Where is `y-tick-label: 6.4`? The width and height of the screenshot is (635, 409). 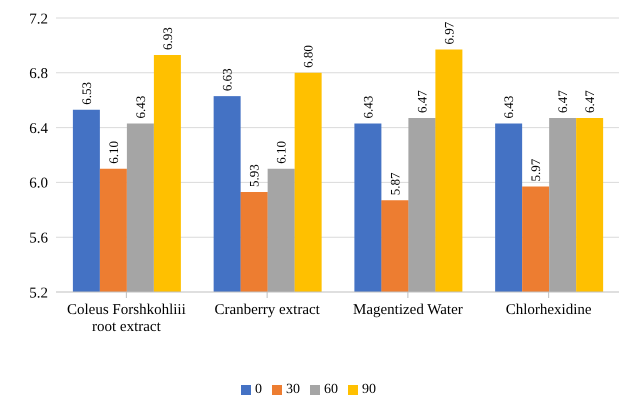
y-tick-label: 6.4 is located at coordinates (38, 128).